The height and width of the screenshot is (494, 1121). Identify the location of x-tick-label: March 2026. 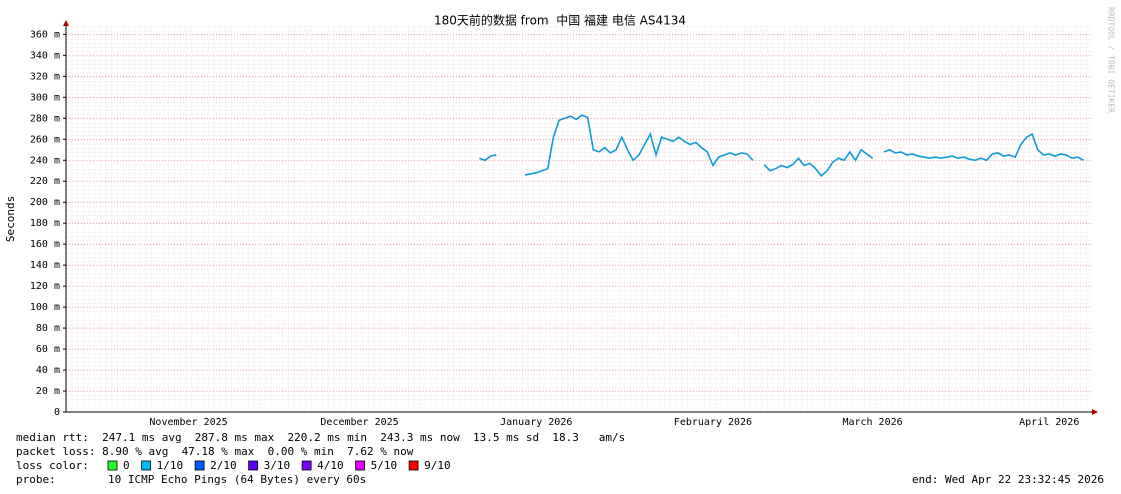
(872, 422).